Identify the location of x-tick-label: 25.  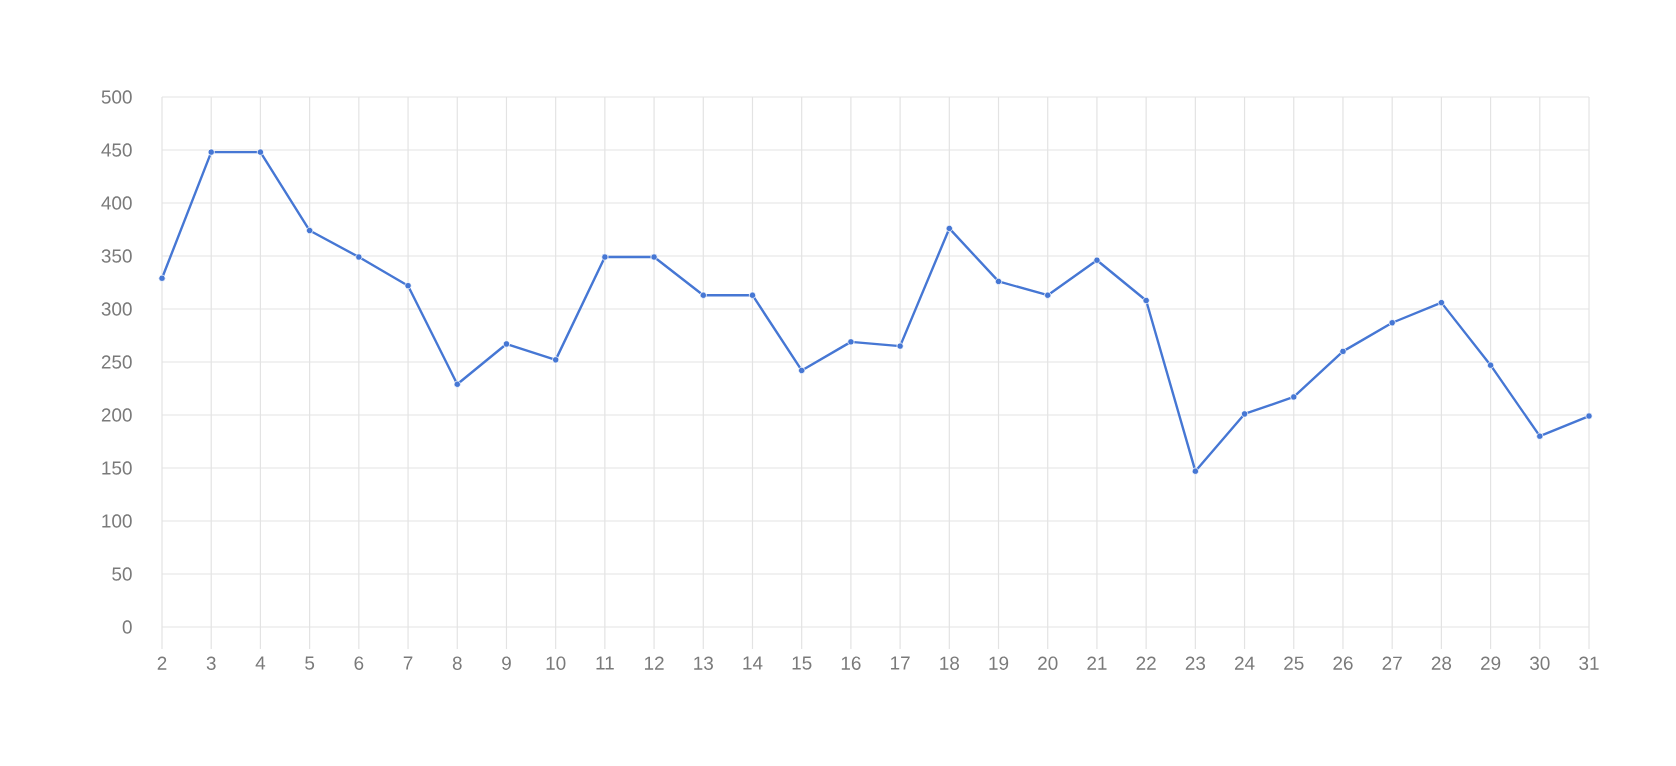
(1294, 663).